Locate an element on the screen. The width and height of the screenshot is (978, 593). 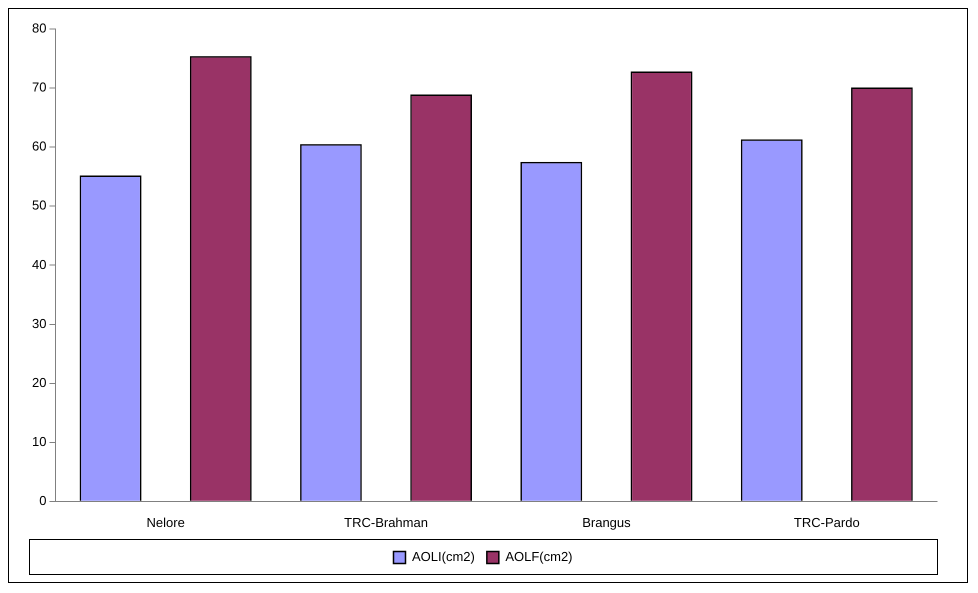
x-tick-label: Brangus is located at coordinates (607, 522).